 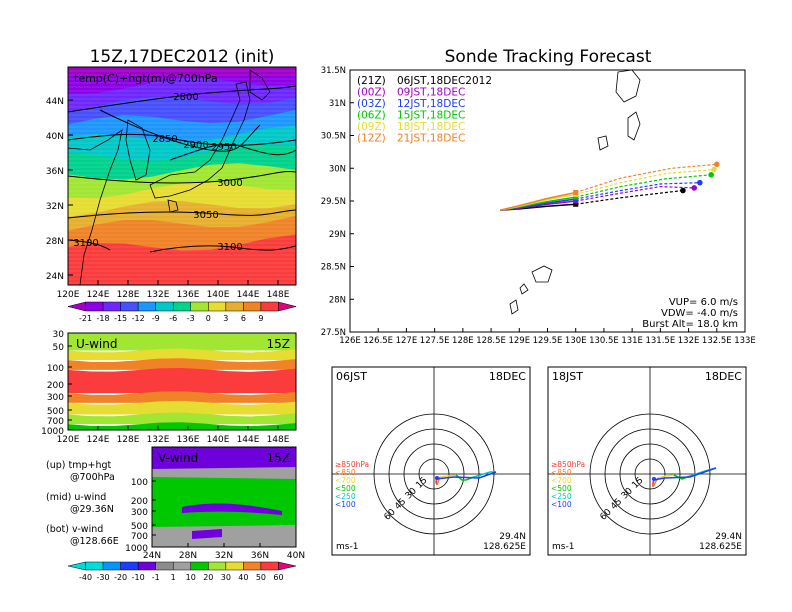 What do you see at coordinates (431, 116) in the screenshot?
I see `legend-jst: 15JST,18DEC` at bounding box center [431, 116].